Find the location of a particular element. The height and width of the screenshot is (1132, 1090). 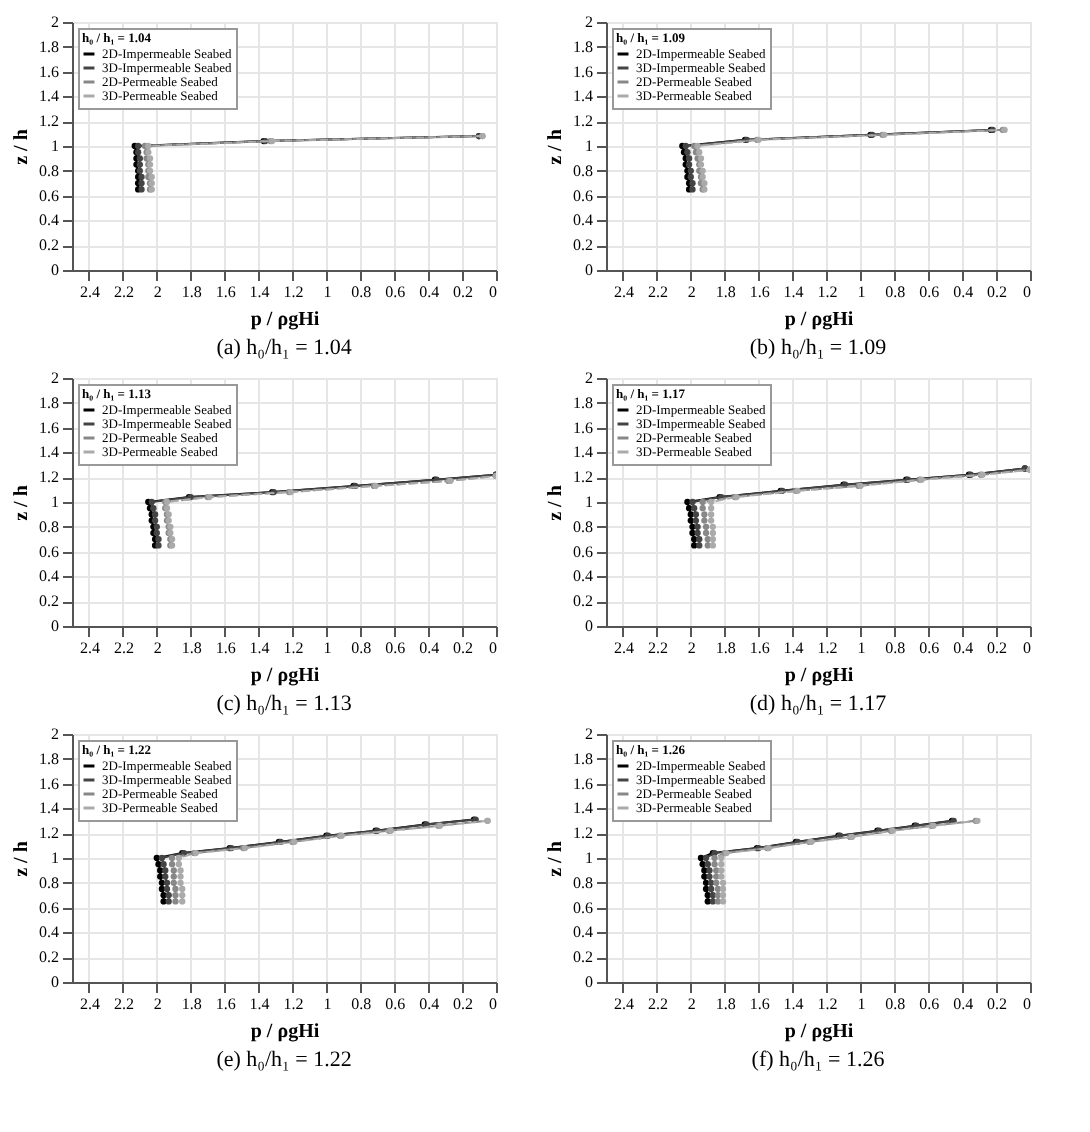

y-tick-label: 2 is located at coordinates (589, 22).